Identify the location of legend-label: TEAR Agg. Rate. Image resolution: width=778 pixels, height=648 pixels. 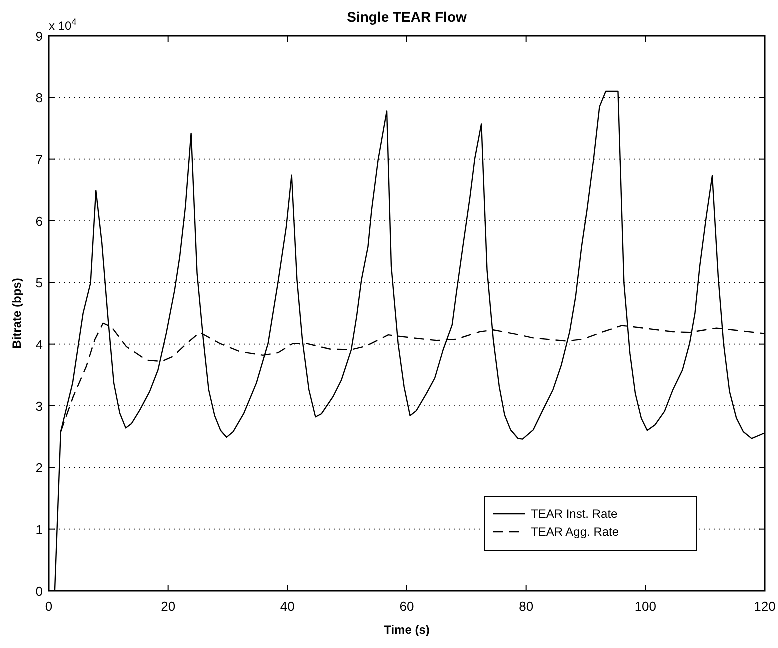
(575, 532).